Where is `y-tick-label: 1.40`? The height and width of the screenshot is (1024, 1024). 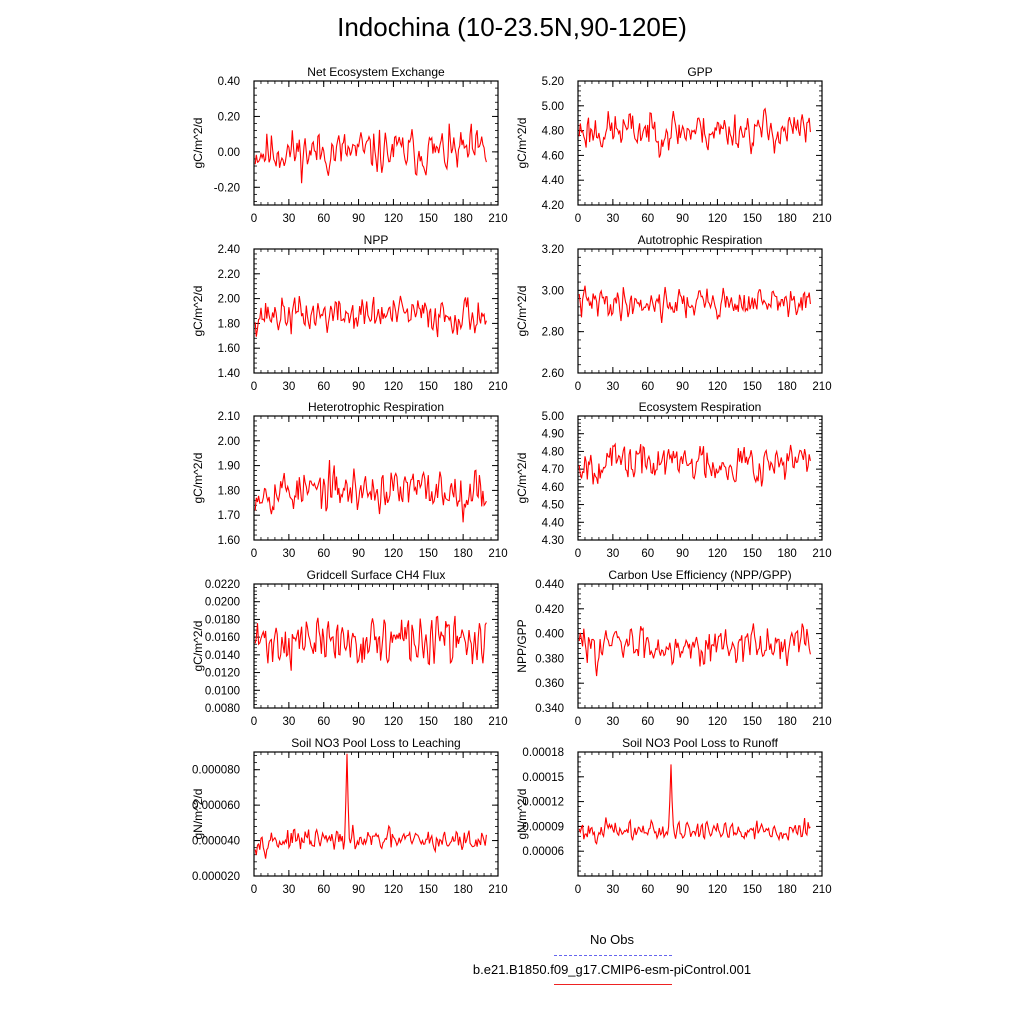
y-tick-label: 1.40 is located at coordinates (229, 374).